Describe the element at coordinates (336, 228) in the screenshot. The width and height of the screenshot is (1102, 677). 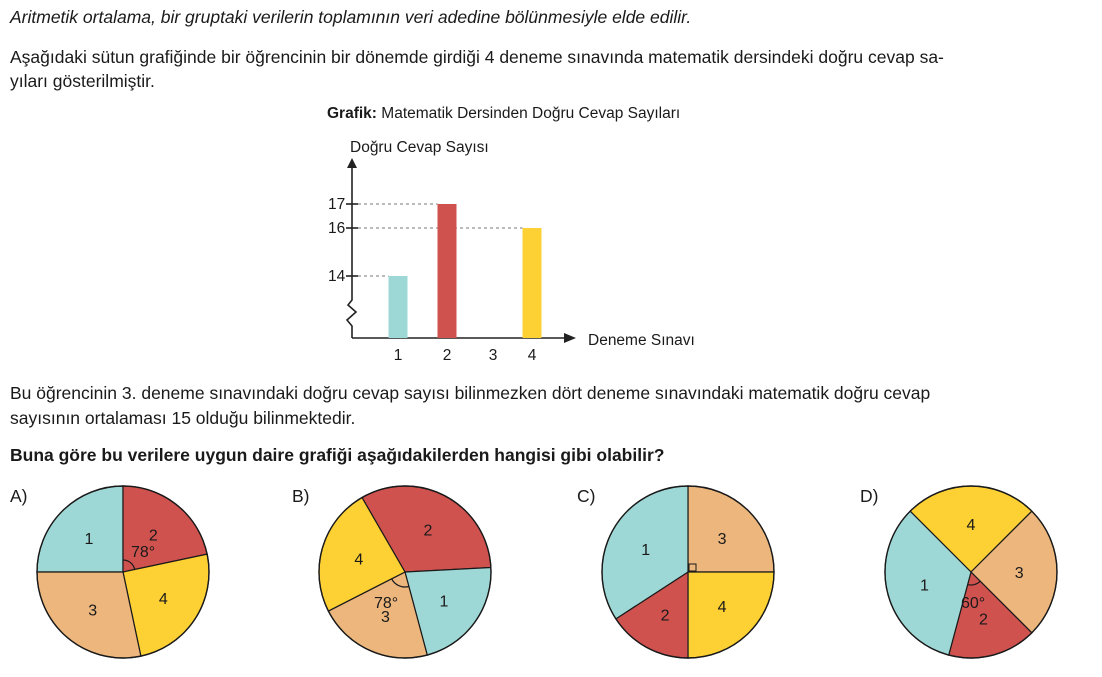
I see `y-tick-label: 16` at that location.